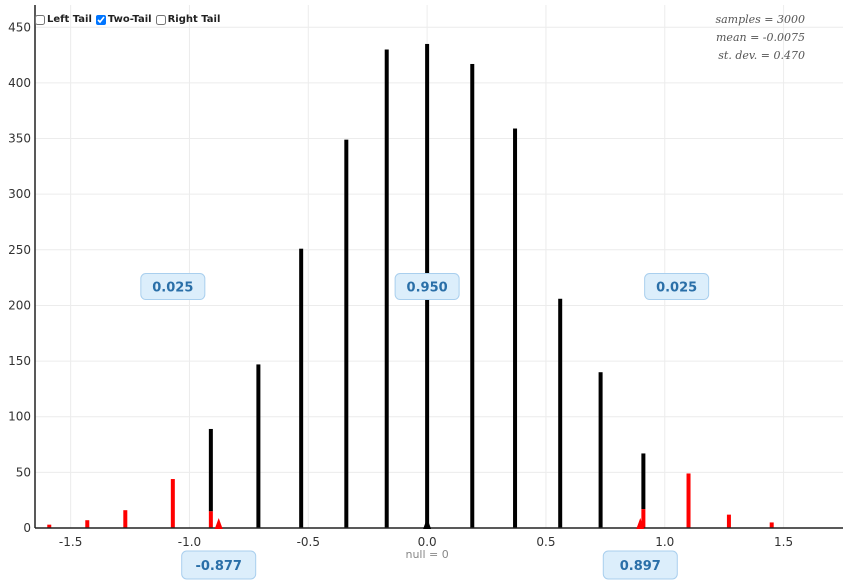 This screenshot has width=843, height=581. Describe the element at coordinates (19, 277) in the screenshot. I see `y-tick-labels: 0 50 100 150 200 250 300 350 400 450` at that location.